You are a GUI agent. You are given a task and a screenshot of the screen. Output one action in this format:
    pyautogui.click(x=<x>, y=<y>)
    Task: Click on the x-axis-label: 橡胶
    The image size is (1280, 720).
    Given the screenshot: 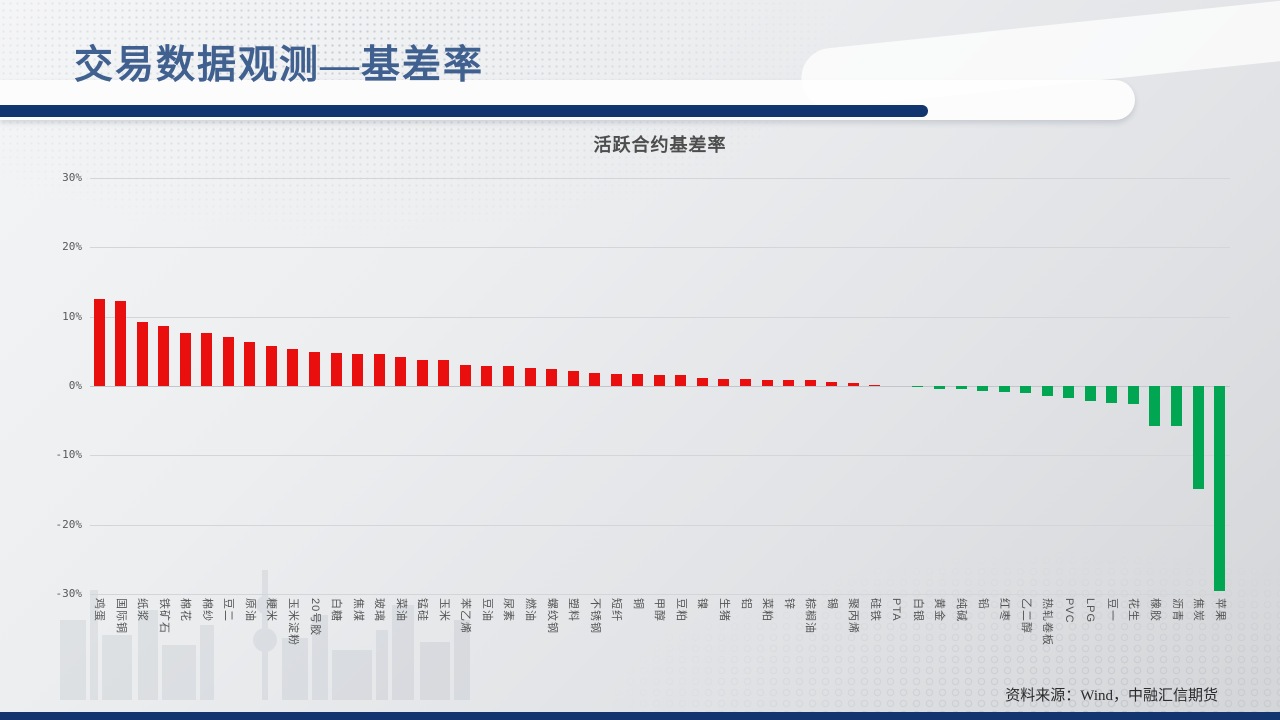 What is the action you would take?
    pyautogui.click(x=1154, y=610)
    